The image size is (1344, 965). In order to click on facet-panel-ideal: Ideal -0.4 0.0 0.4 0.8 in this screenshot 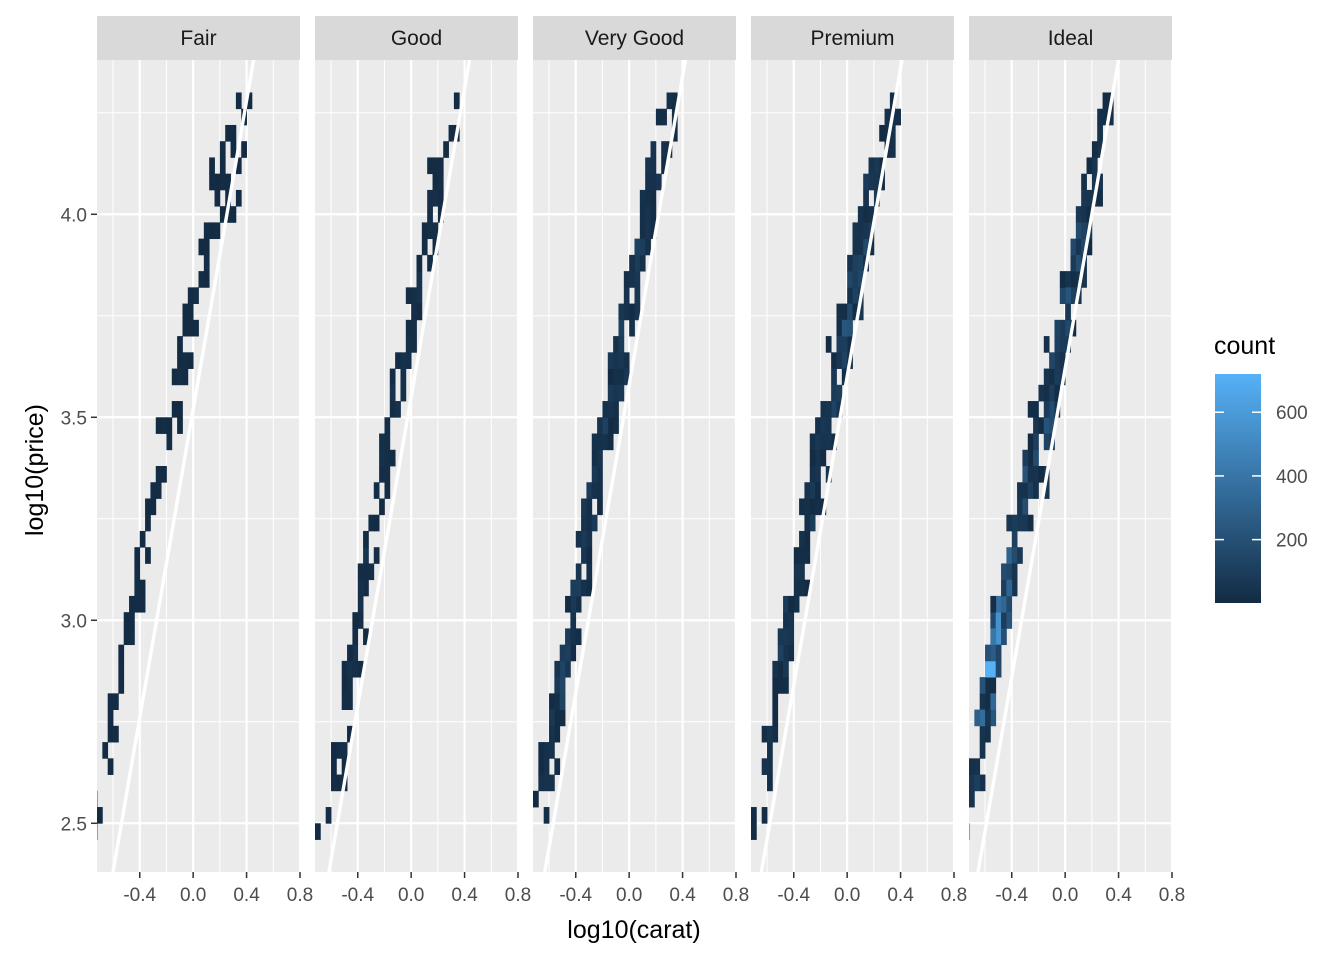, I will do `click(1077, 461)`.